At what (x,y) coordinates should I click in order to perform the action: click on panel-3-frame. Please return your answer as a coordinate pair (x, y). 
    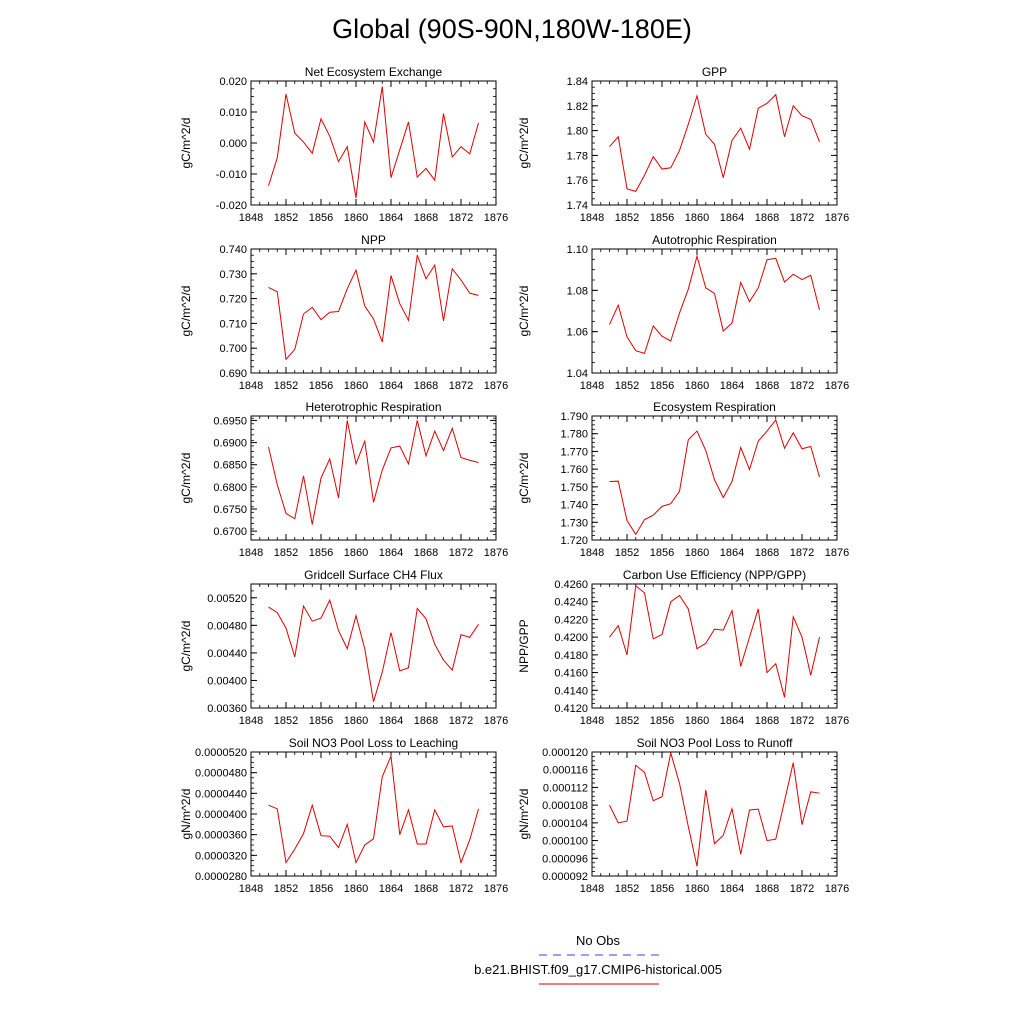
    Looking at the image, I should click on (373, 311).